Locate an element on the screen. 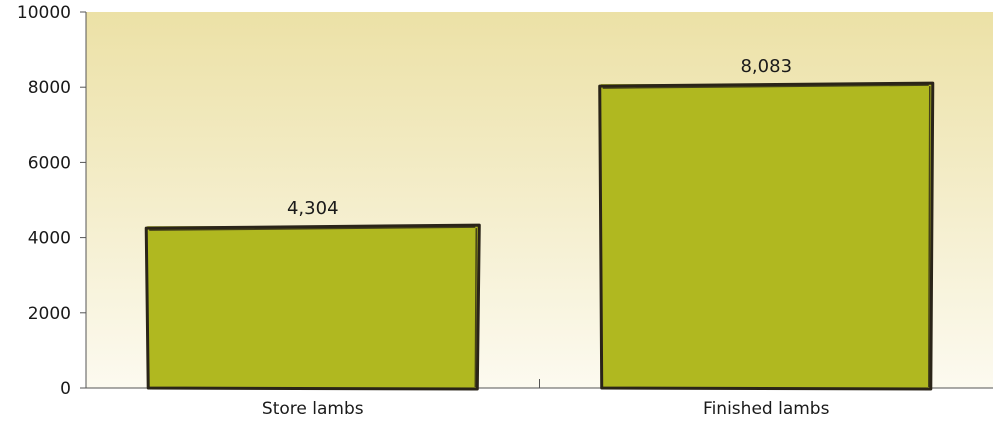  y-tick-label: 8000 is located at coordinates (49, 88).